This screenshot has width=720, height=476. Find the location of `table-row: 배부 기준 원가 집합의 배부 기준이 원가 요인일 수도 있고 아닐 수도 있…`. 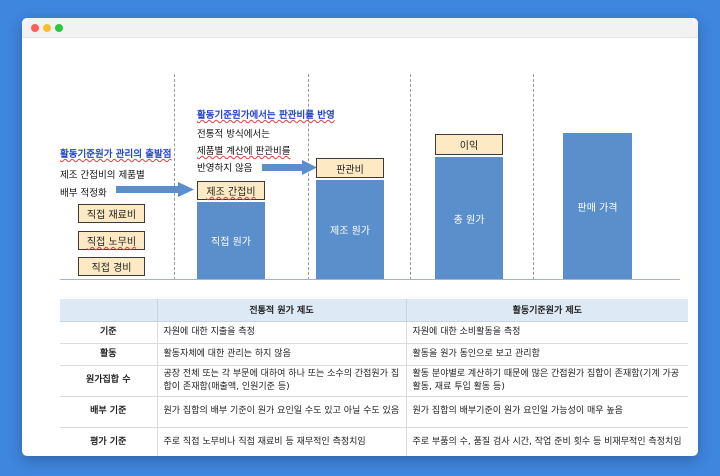

table-row: 배부 기준 원가 집합의 배부 기준이 원가 요인일 수도 있고 아닐 수도 있… is located at coordinates (374, 412).